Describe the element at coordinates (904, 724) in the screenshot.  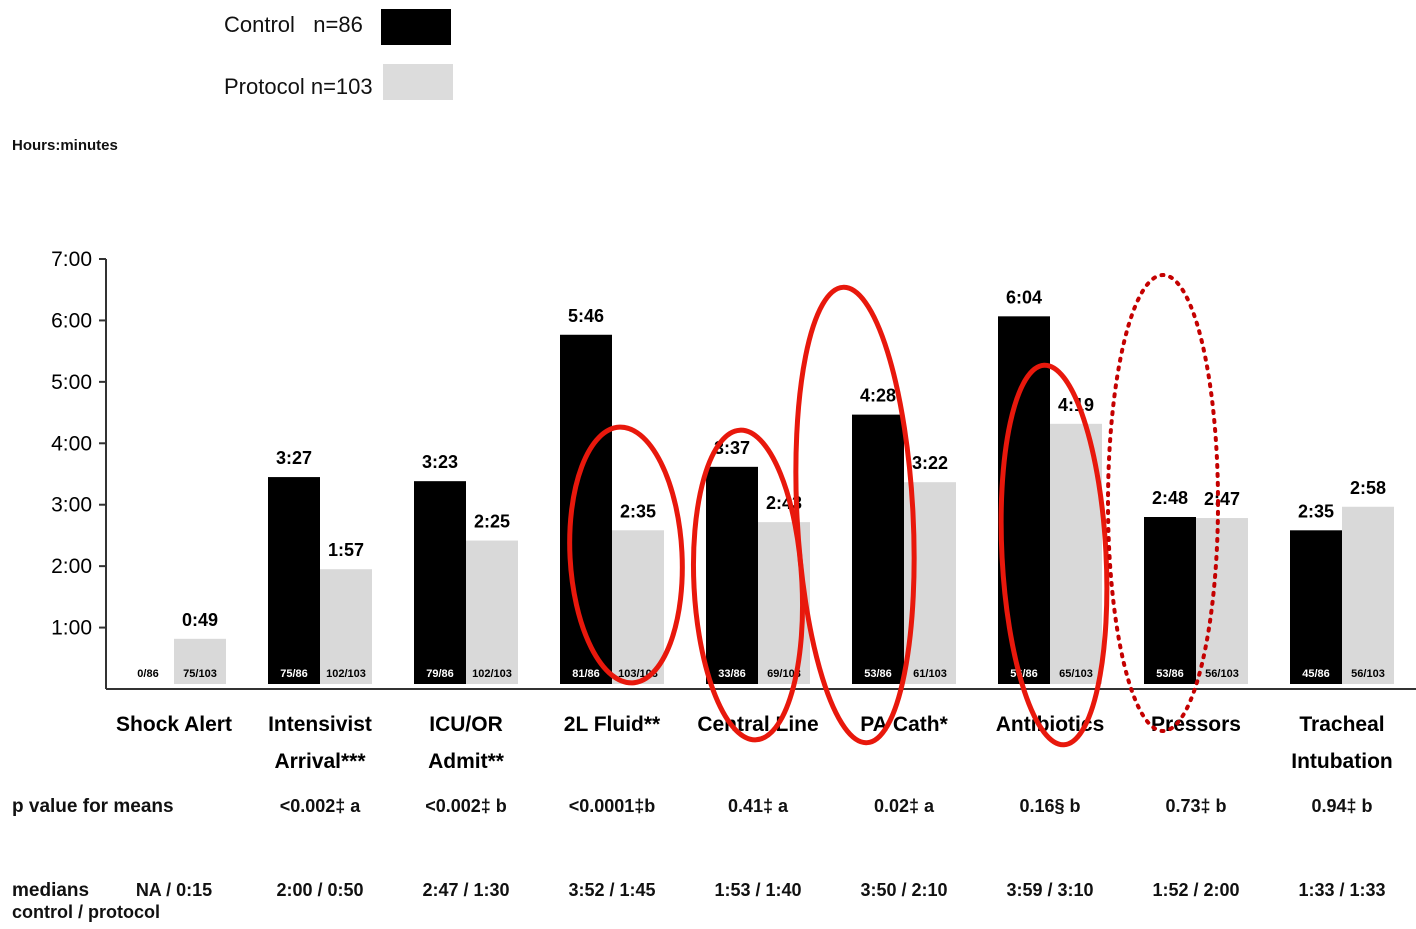
I see `category-label: PA Cath*` at that location.